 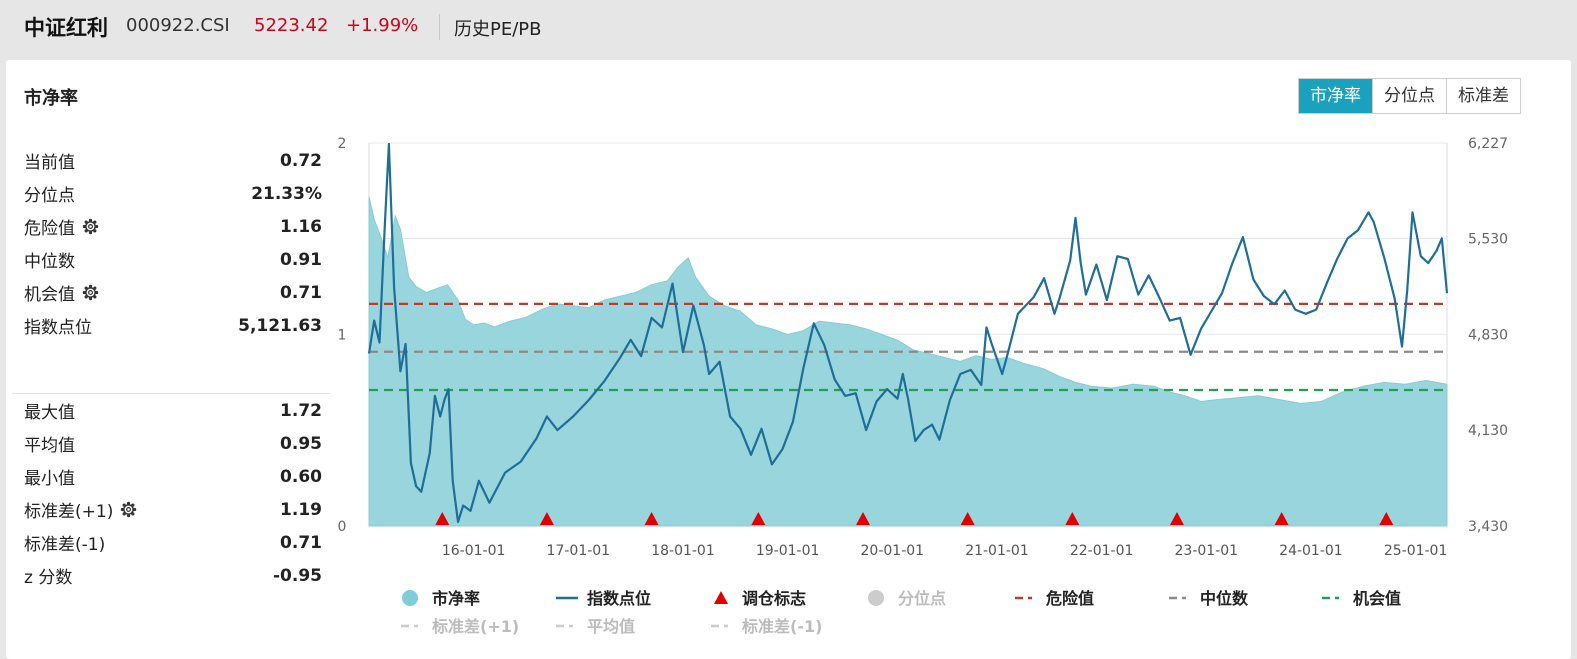 I want to click on legend-item: 标准差(-1), so click(x=766, y=626).